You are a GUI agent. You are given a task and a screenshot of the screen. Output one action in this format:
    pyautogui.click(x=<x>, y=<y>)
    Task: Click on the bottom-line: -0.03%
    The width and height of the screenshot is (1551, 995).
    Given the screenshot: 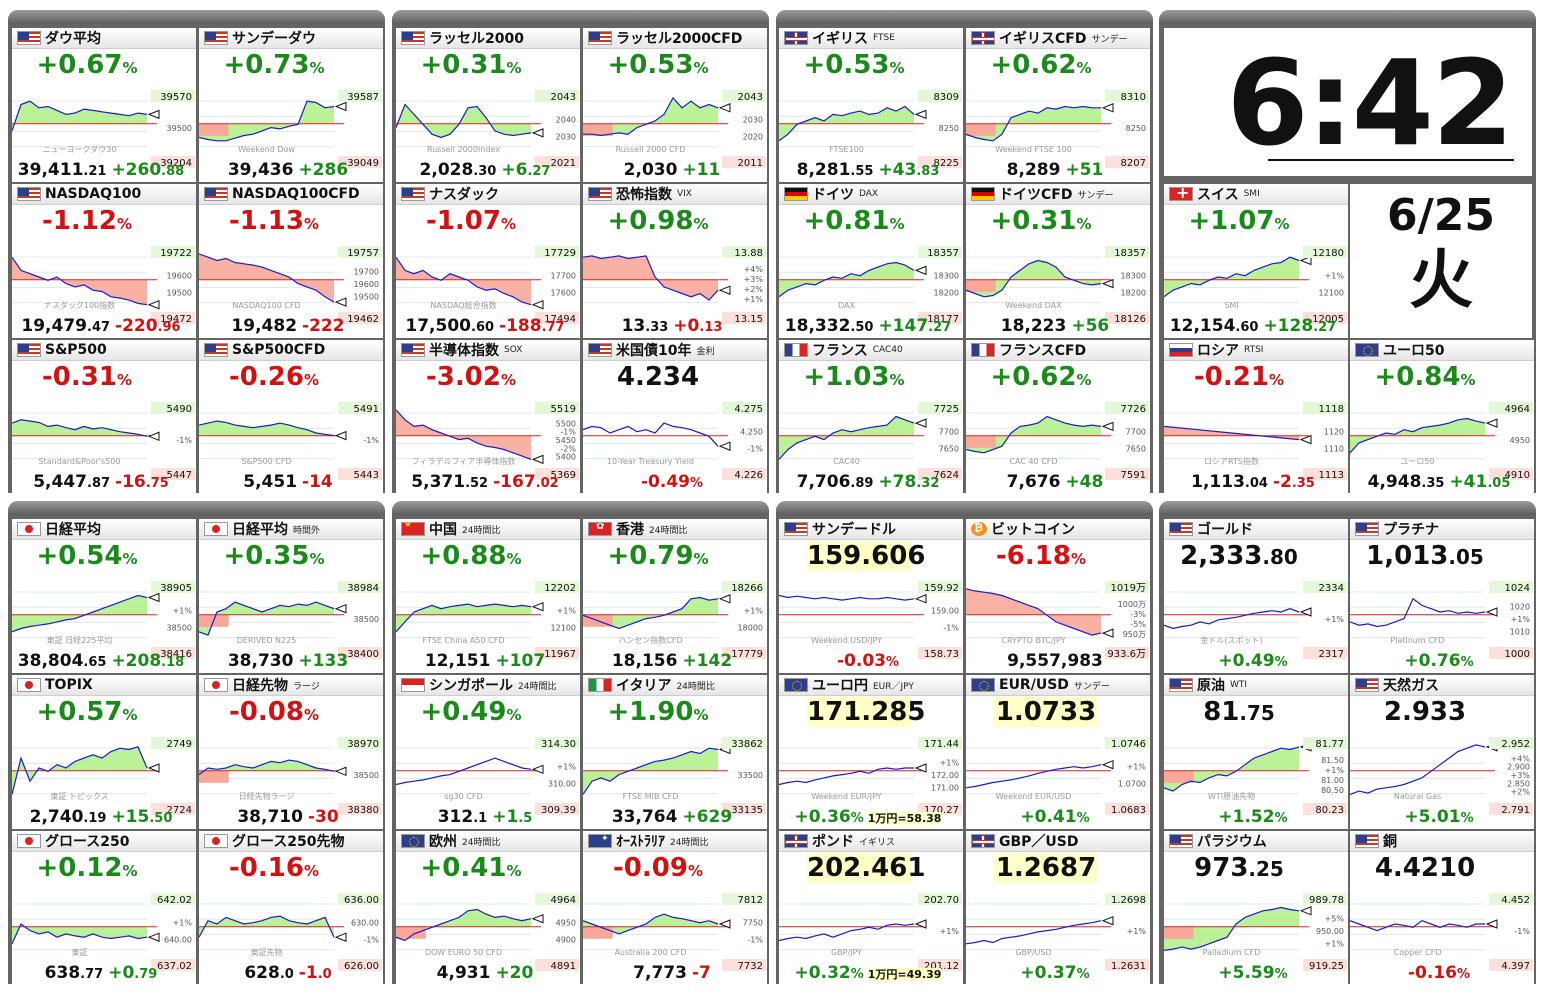 What is the action you would take?
    pyautogui.click(x=868, y=661)
    